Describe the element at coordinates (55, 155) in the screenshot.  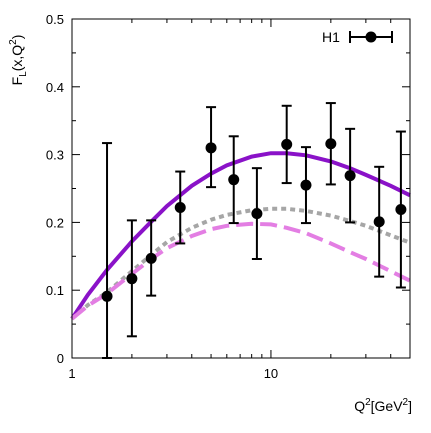
I see `y-tick-label: 0.3` at that location.